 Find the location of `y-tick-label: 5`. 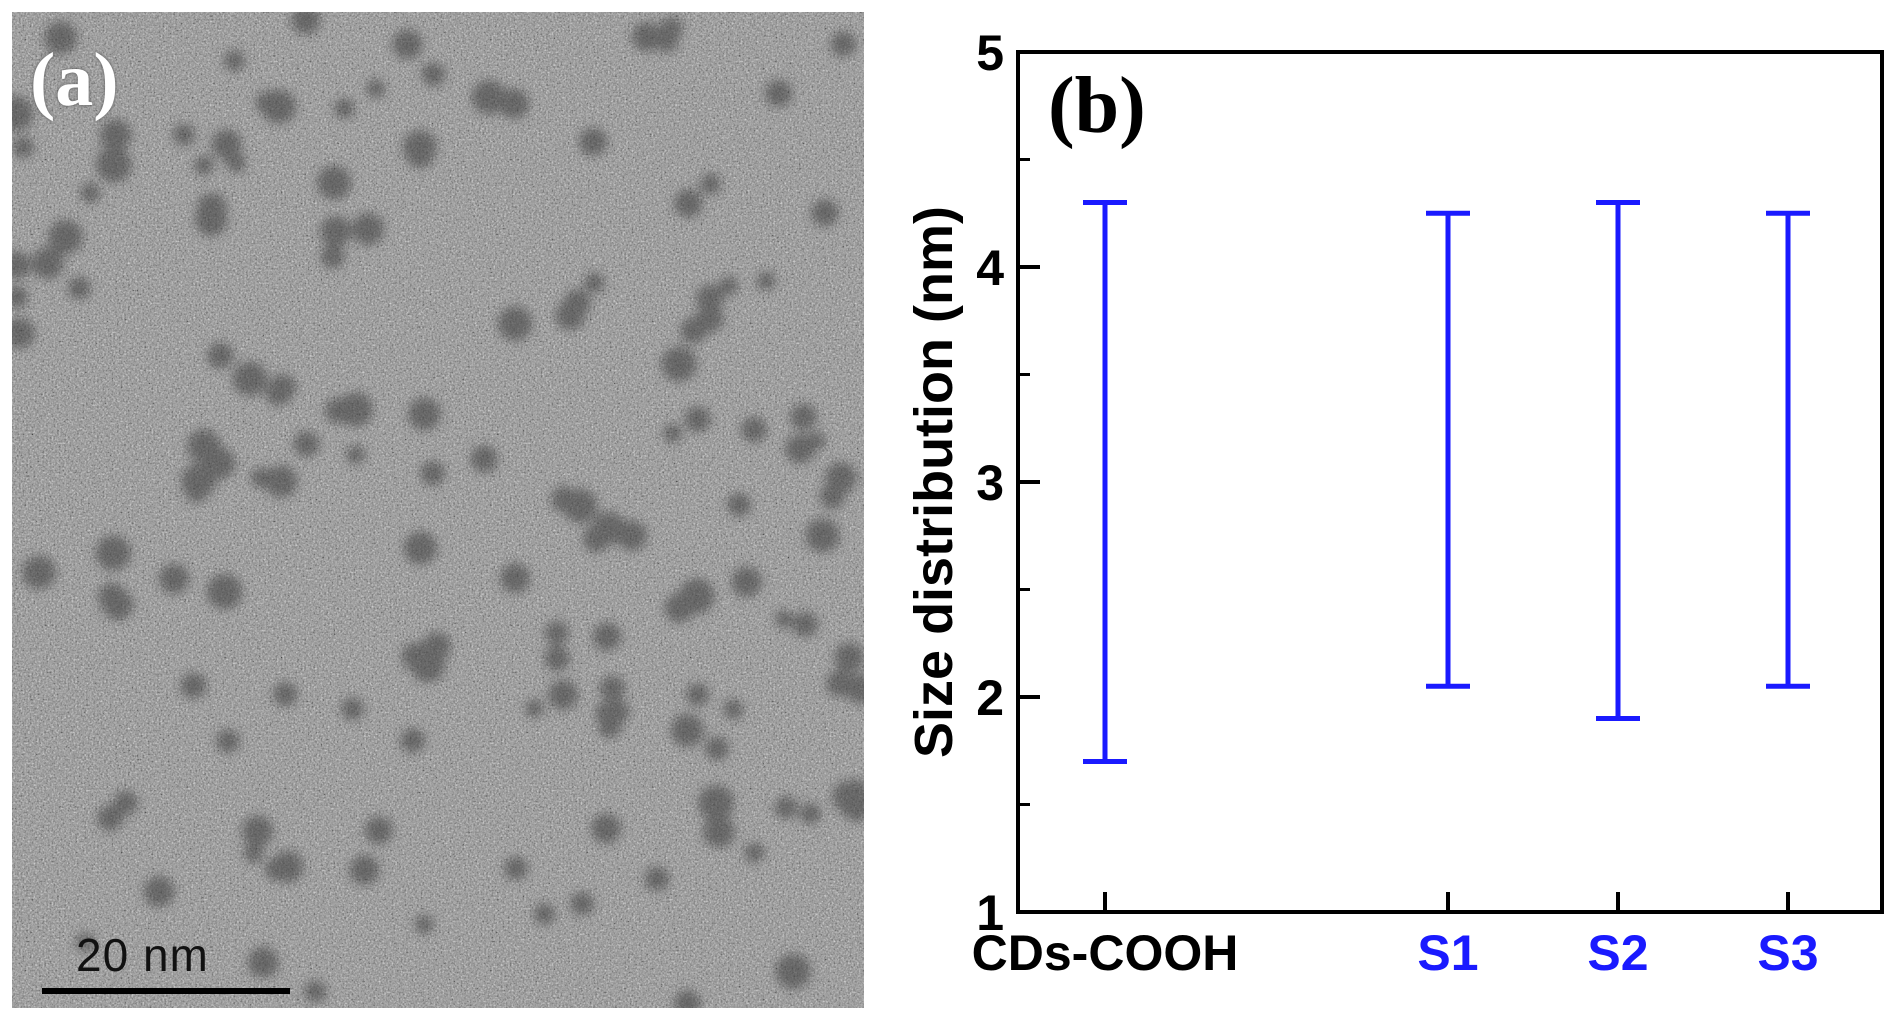

y-tick-label: 5 is located at coordinates (990, 53).